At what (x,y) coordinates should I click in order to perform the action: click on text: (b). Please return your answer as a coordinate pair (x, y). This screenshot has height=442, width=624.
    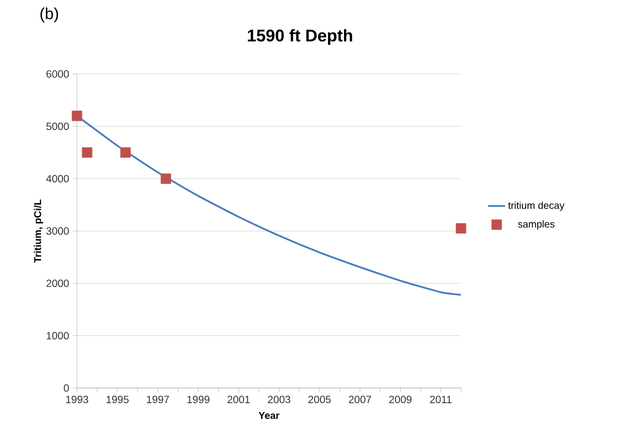
    Looking at the image, I should click on (49, 15).